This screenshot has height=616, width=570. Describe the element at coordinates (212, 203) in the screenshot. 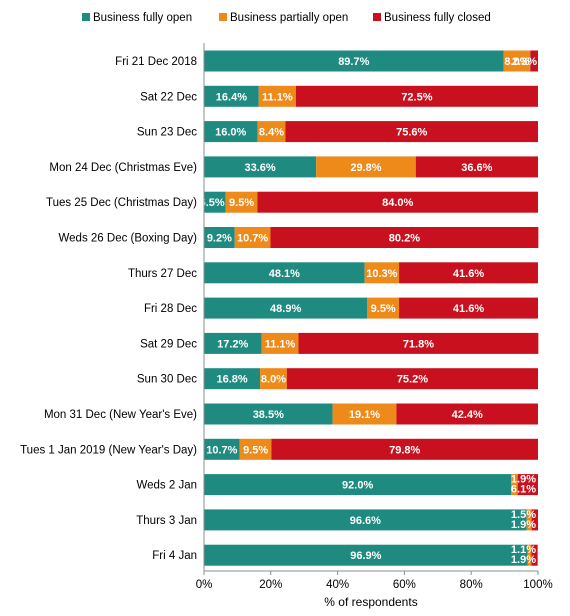

I see `data-label: 6.5%` at that location.